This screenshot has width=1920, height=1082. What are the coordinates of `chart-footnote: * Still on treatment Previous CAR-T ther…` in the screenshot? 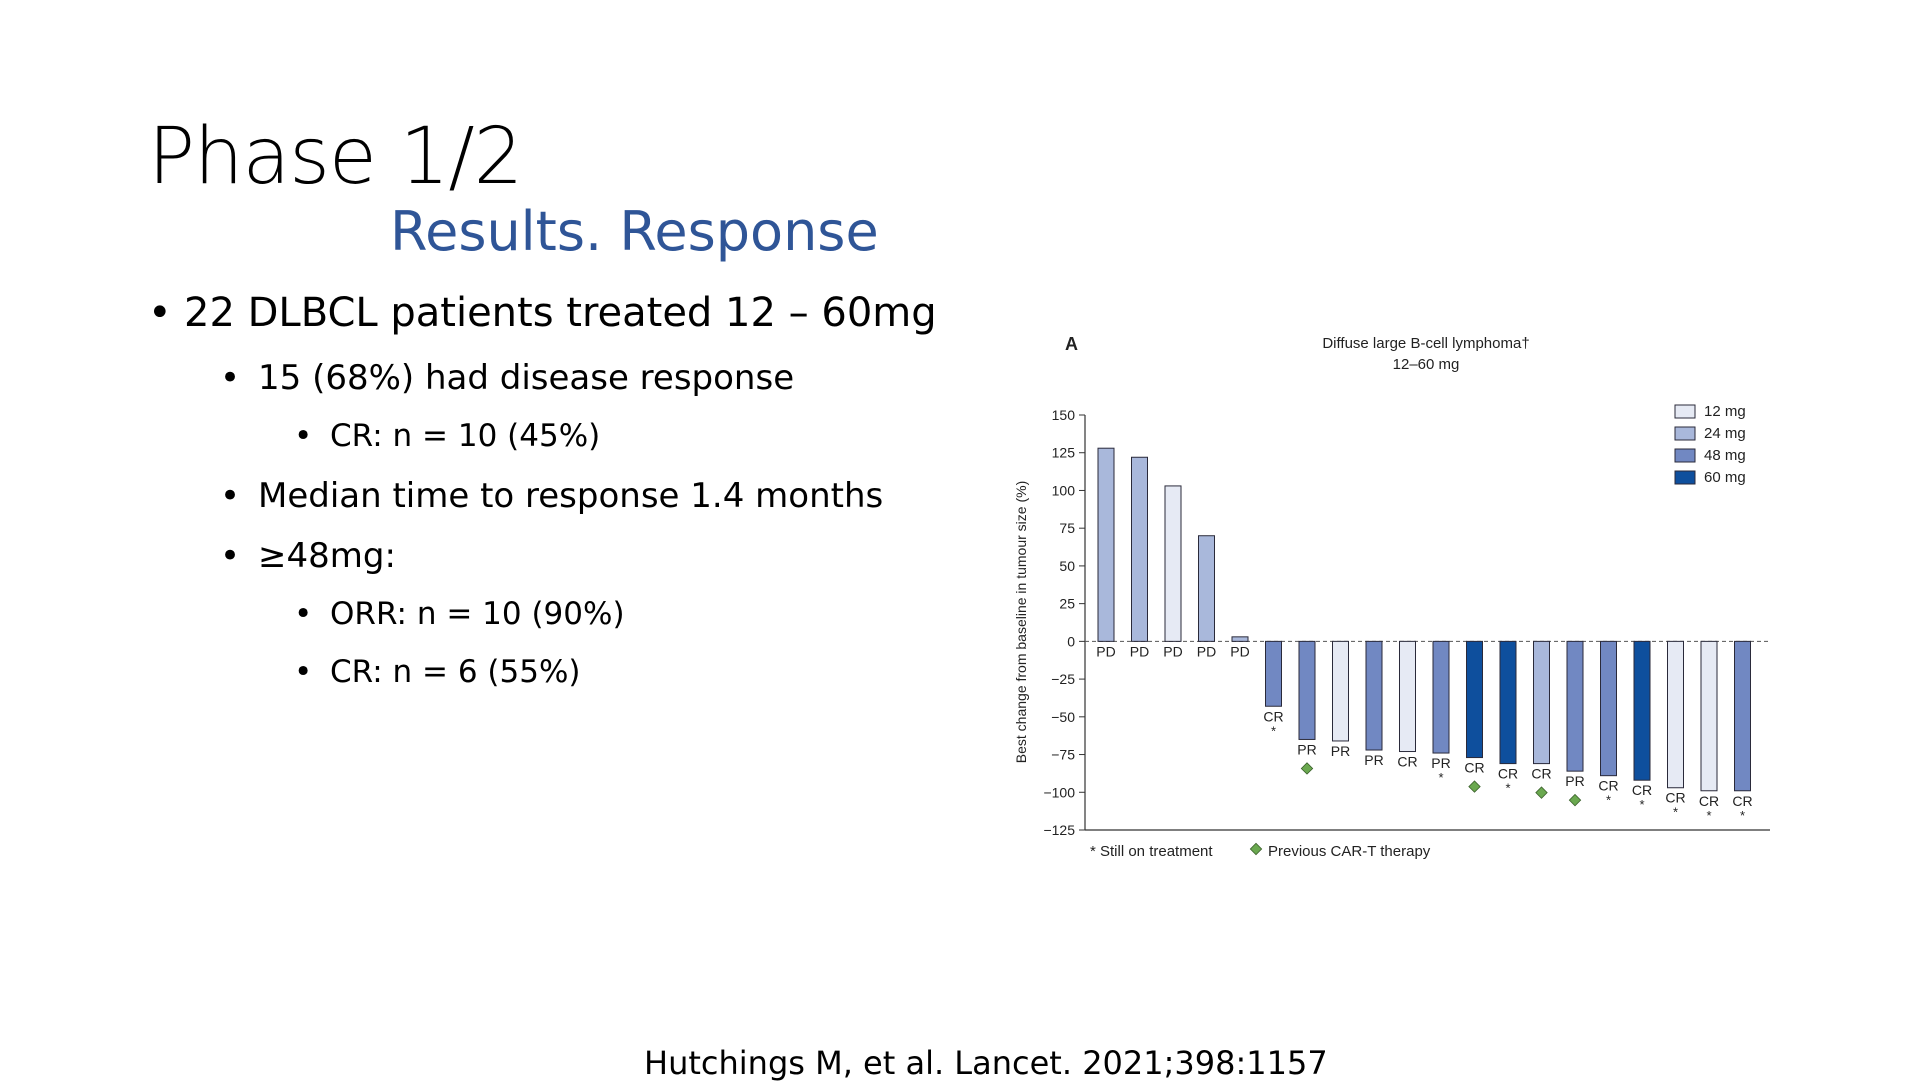 It's located at (1260, 851).